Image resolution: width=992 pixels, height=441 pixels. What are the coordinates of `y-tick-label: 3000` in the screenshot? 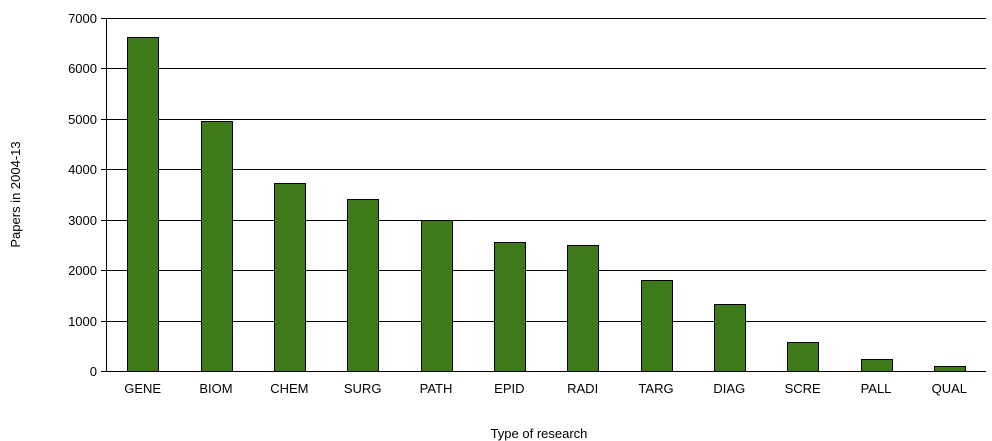 It's located at (82, 220).